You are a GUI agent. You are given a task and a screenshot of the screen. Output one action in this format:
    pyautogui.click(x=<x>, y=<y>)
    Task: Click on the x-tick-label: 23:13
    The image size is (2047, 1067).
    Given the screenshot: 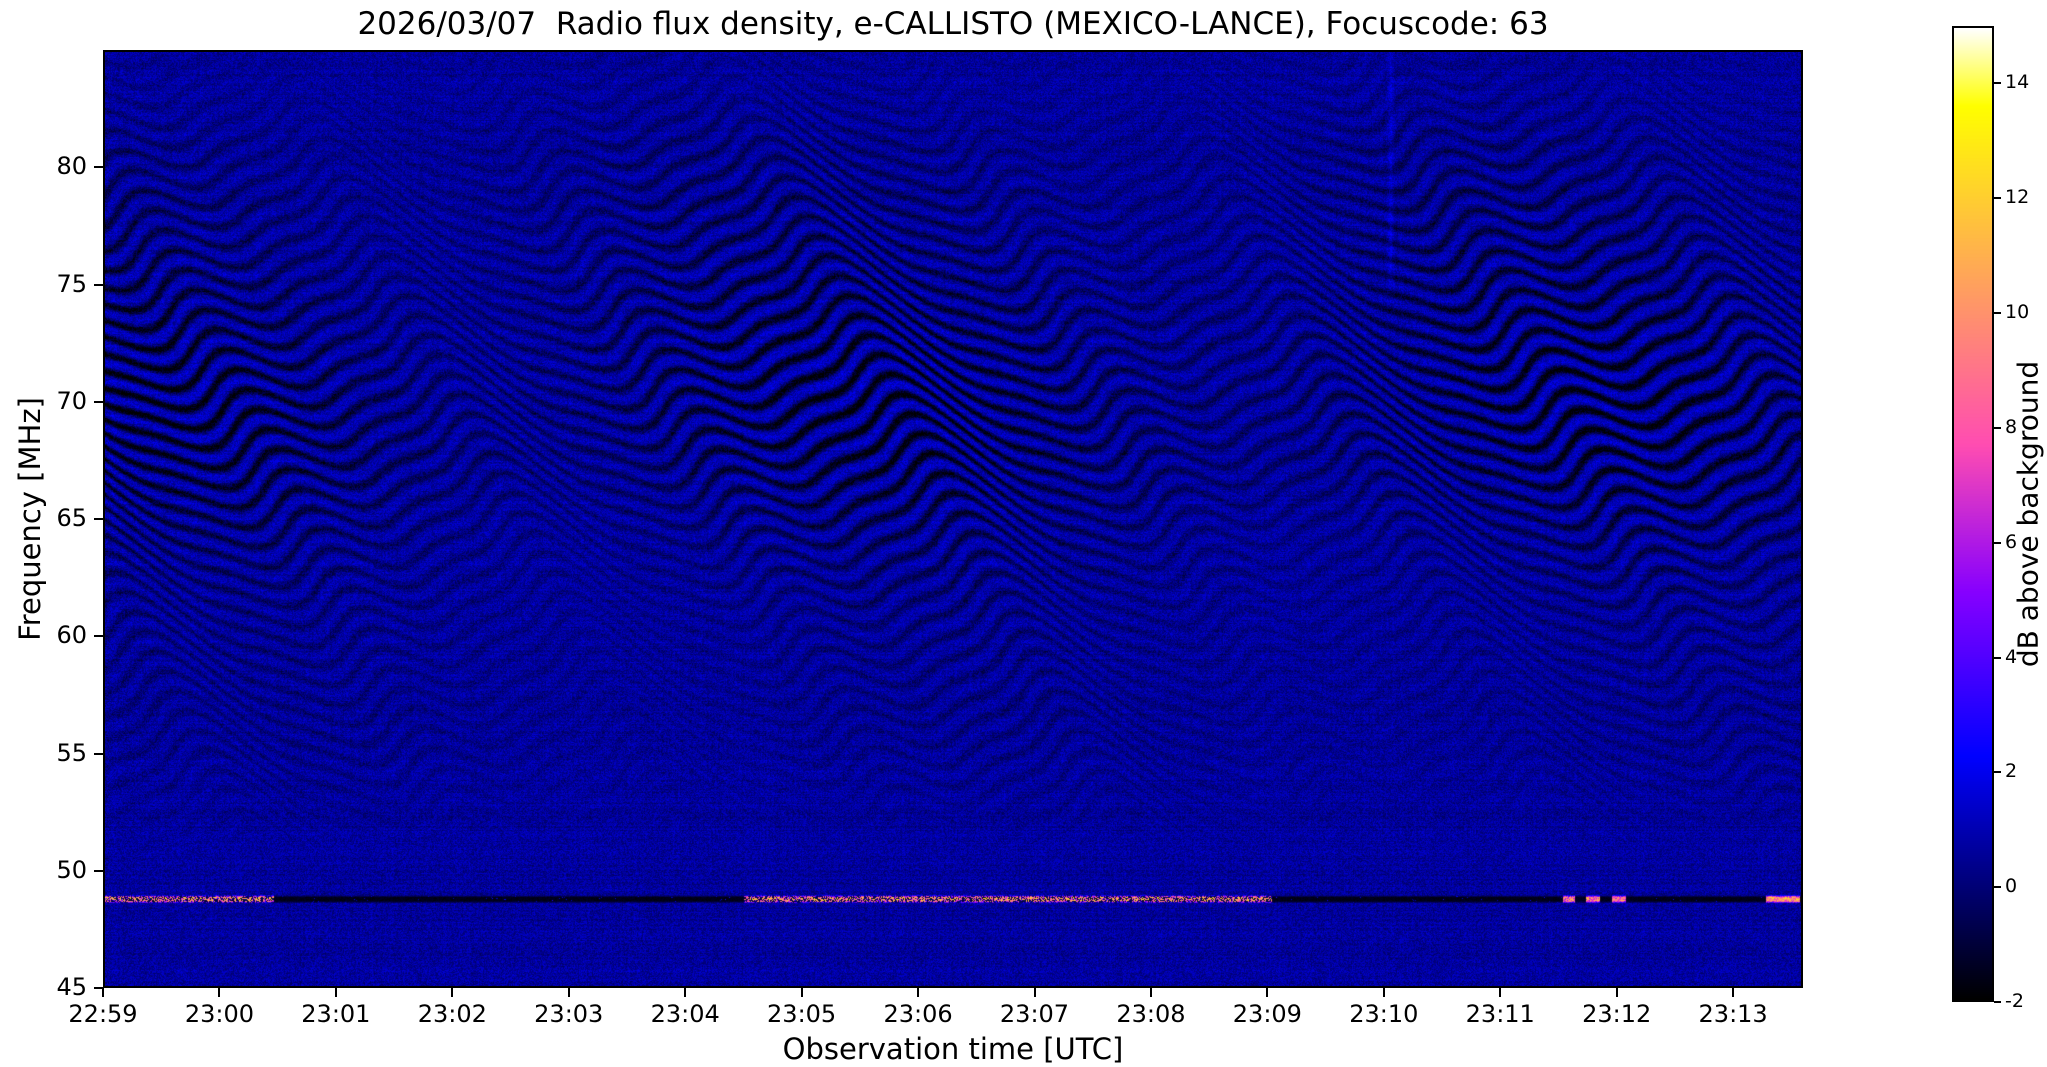 What is the action you would take?
    pyautogui.click(x=1733, y=1014)
    